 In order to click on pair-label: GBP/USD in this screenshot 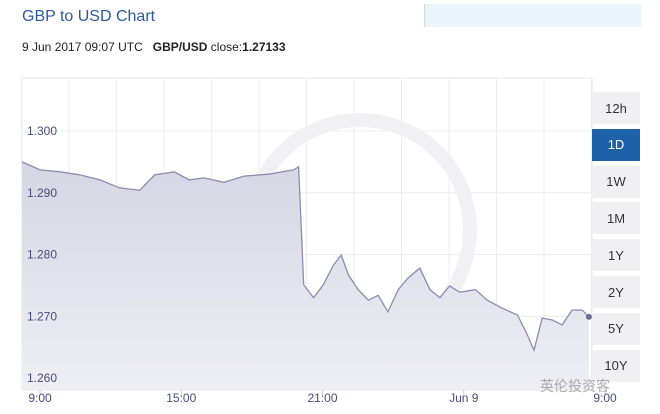, I will do `click(180, 47)`.